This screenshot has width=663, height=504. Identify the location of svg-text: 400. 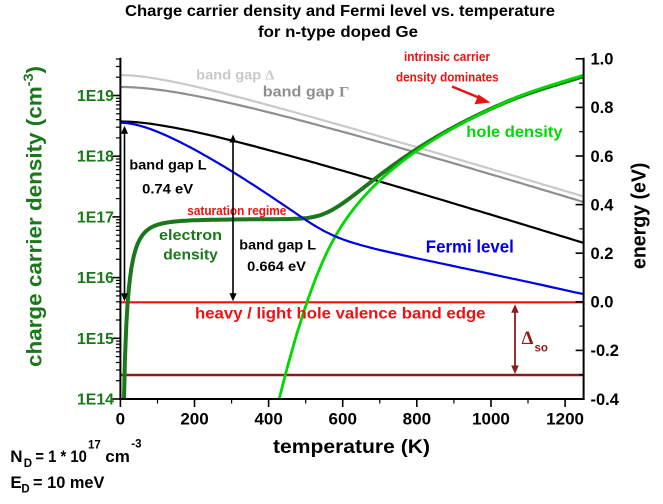
(268, 419).